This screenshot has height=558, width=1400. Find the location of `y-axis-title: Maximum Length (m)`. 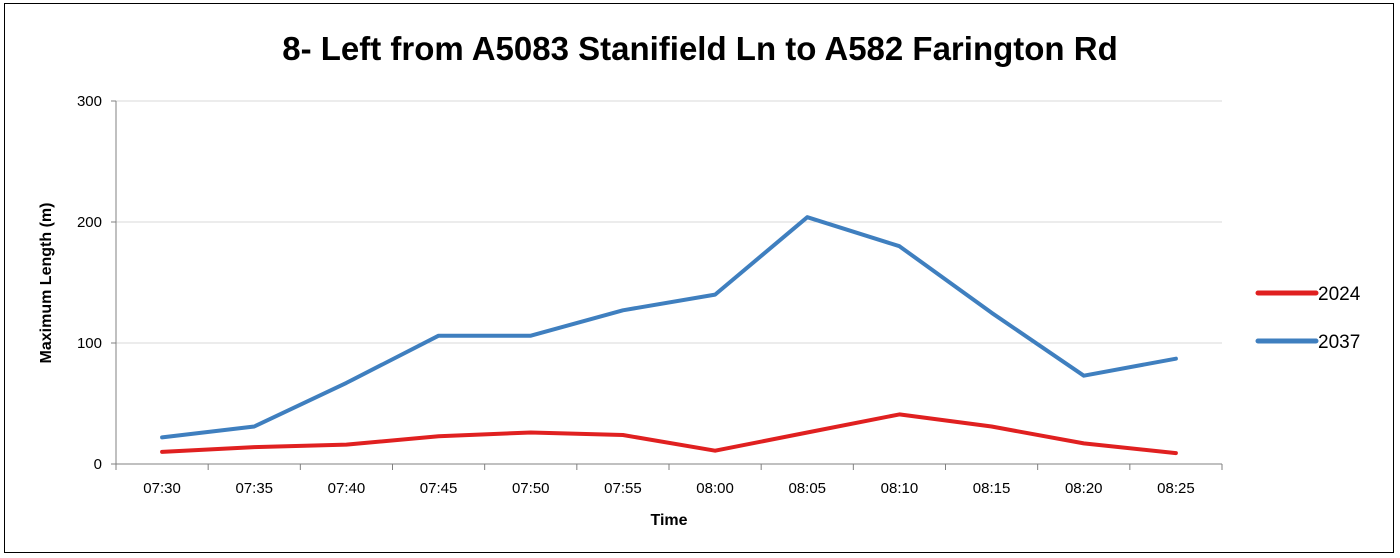

y-axis-title: Maximum Length (m) is located at coordinates (46, 283).